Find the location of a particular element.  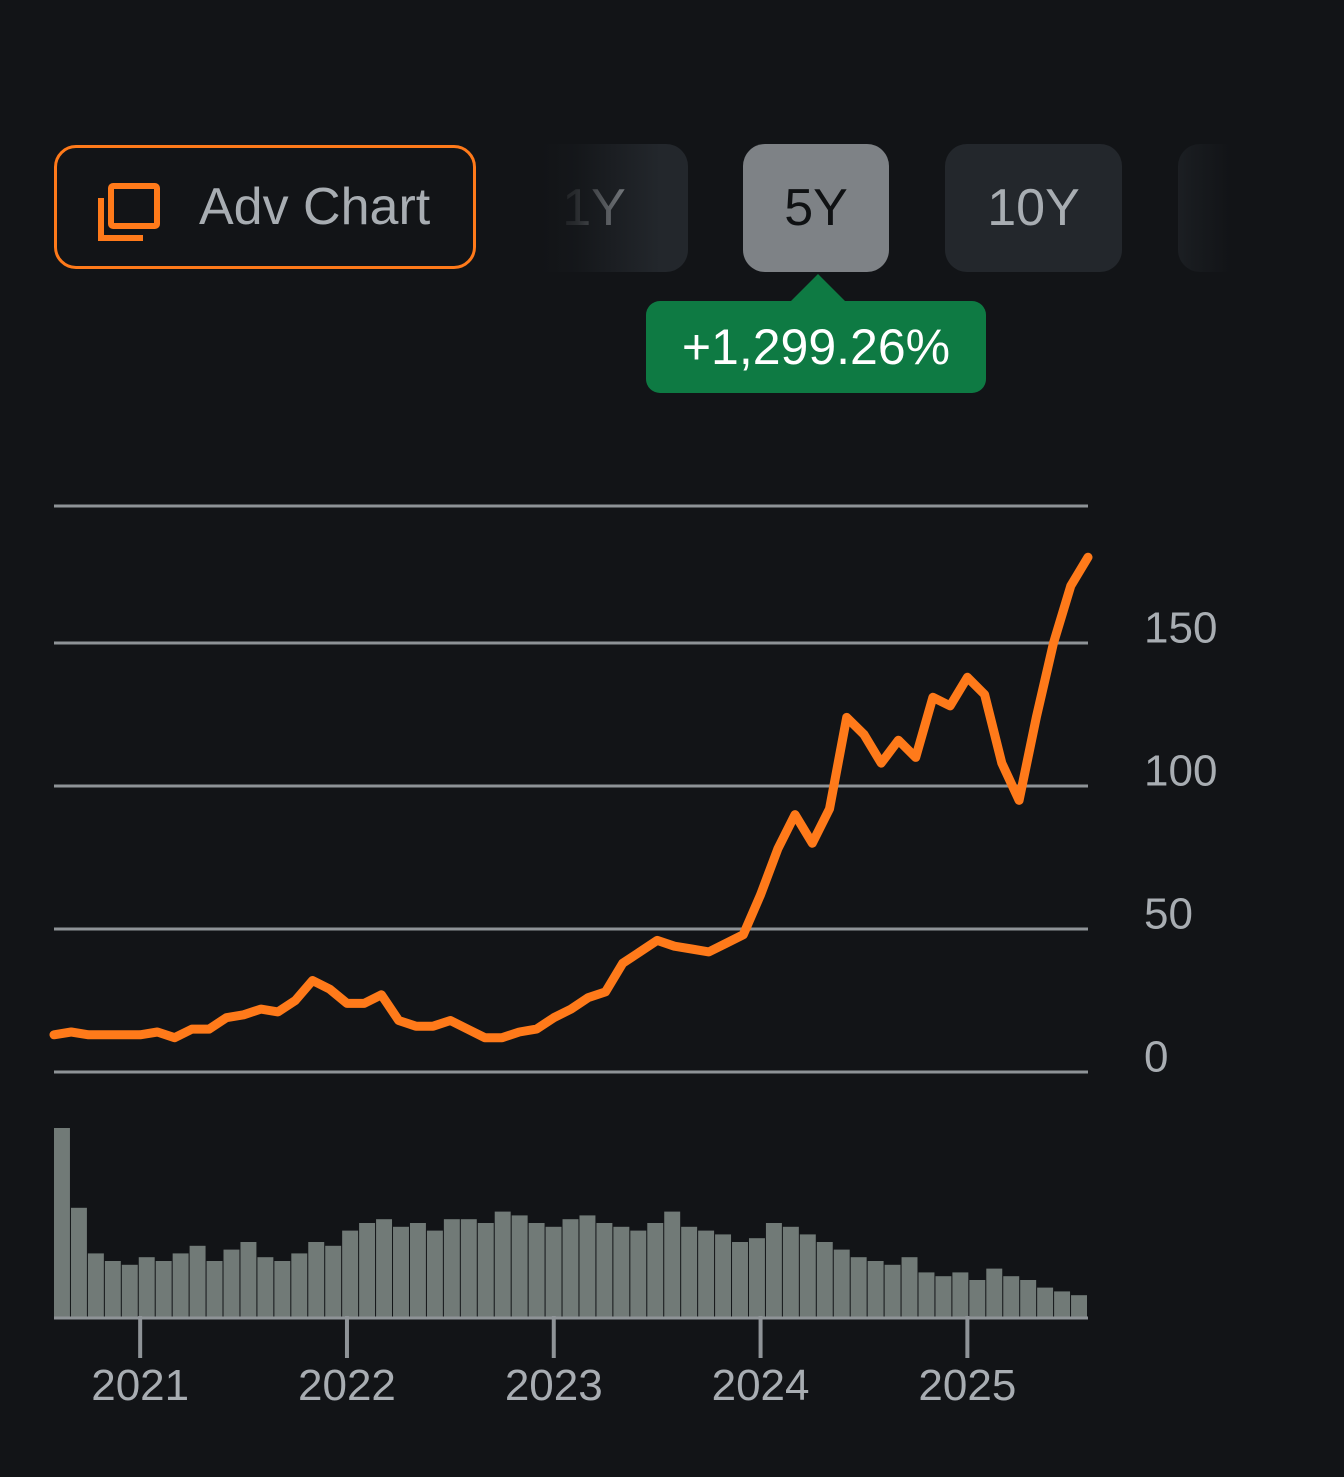

x-axis-ticks: 2021 2022 2023 2024 2025 is located at coordinates (553, 1363).